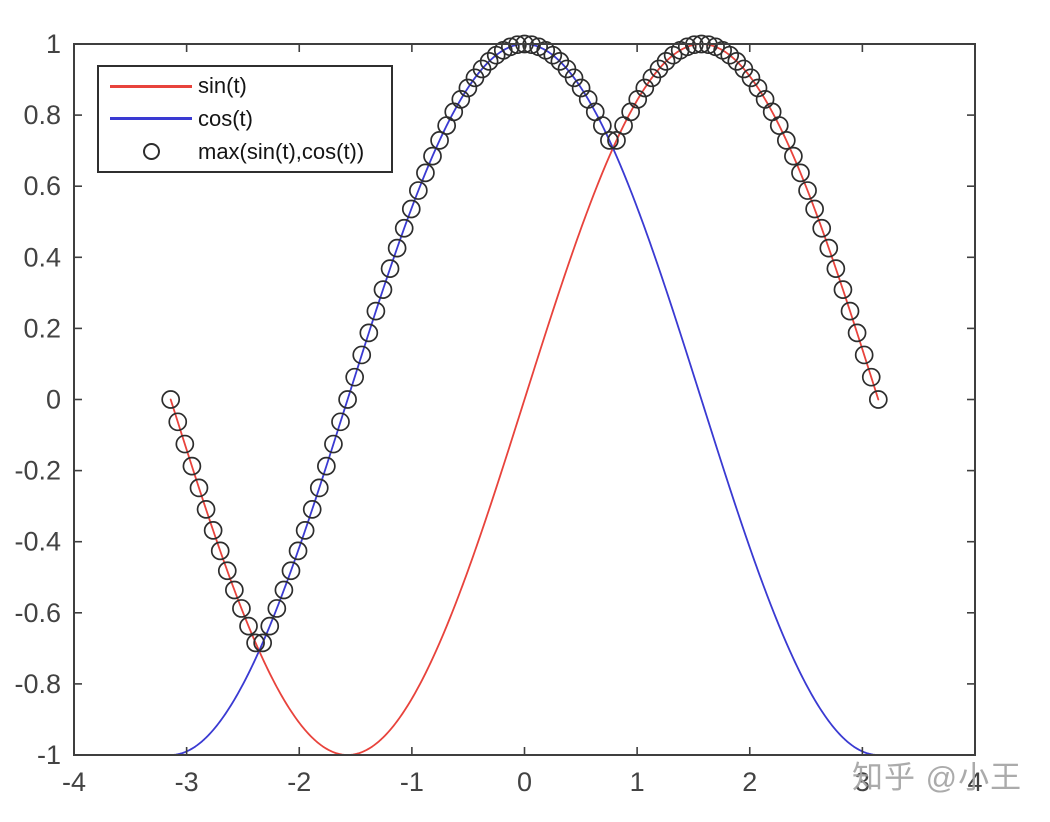  Describe the element at coordinates (187, 782) in the screenshot. I see `x-tick-label: -3` at that location.